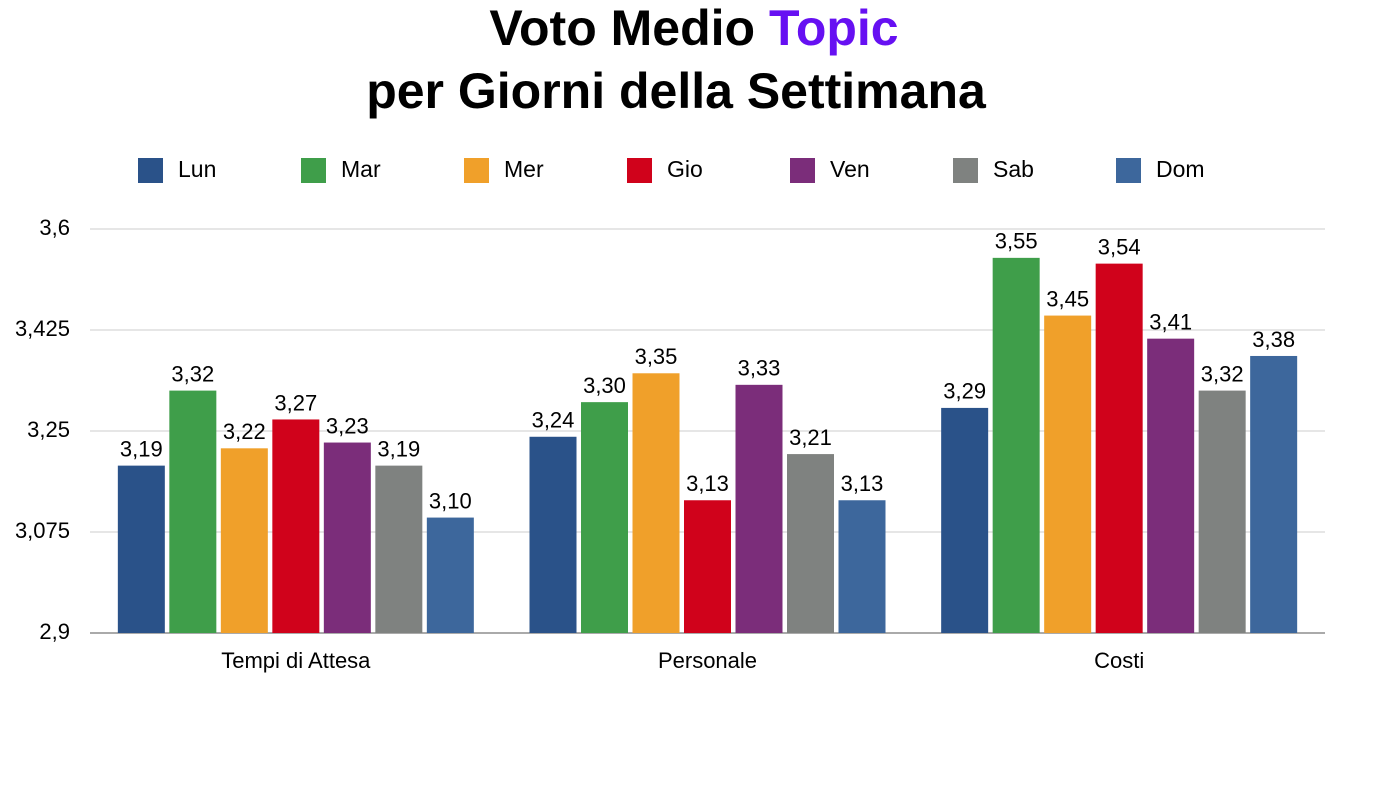 Image resolution: width=1389 pixels, height=799 pixels. Describe the element at coordinates (656, 356) in the screenshot. I see `value-label: 3,35` at that location.